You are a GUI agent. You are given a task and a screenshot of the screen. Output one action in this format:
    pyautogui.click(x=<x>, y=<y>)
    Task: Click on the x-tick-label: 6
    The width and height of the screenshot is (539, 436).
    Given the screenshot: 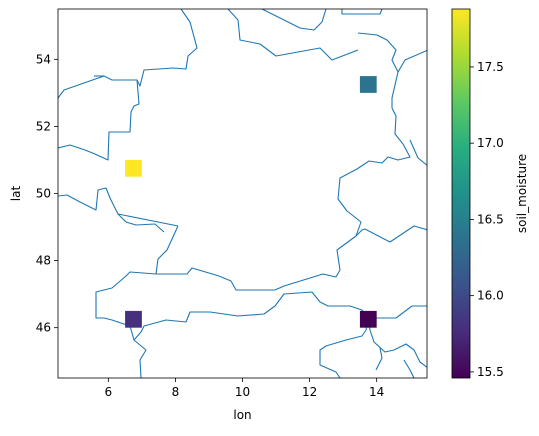 What is the action you would take?
    pyautogui.click(x=108, y=392)
    